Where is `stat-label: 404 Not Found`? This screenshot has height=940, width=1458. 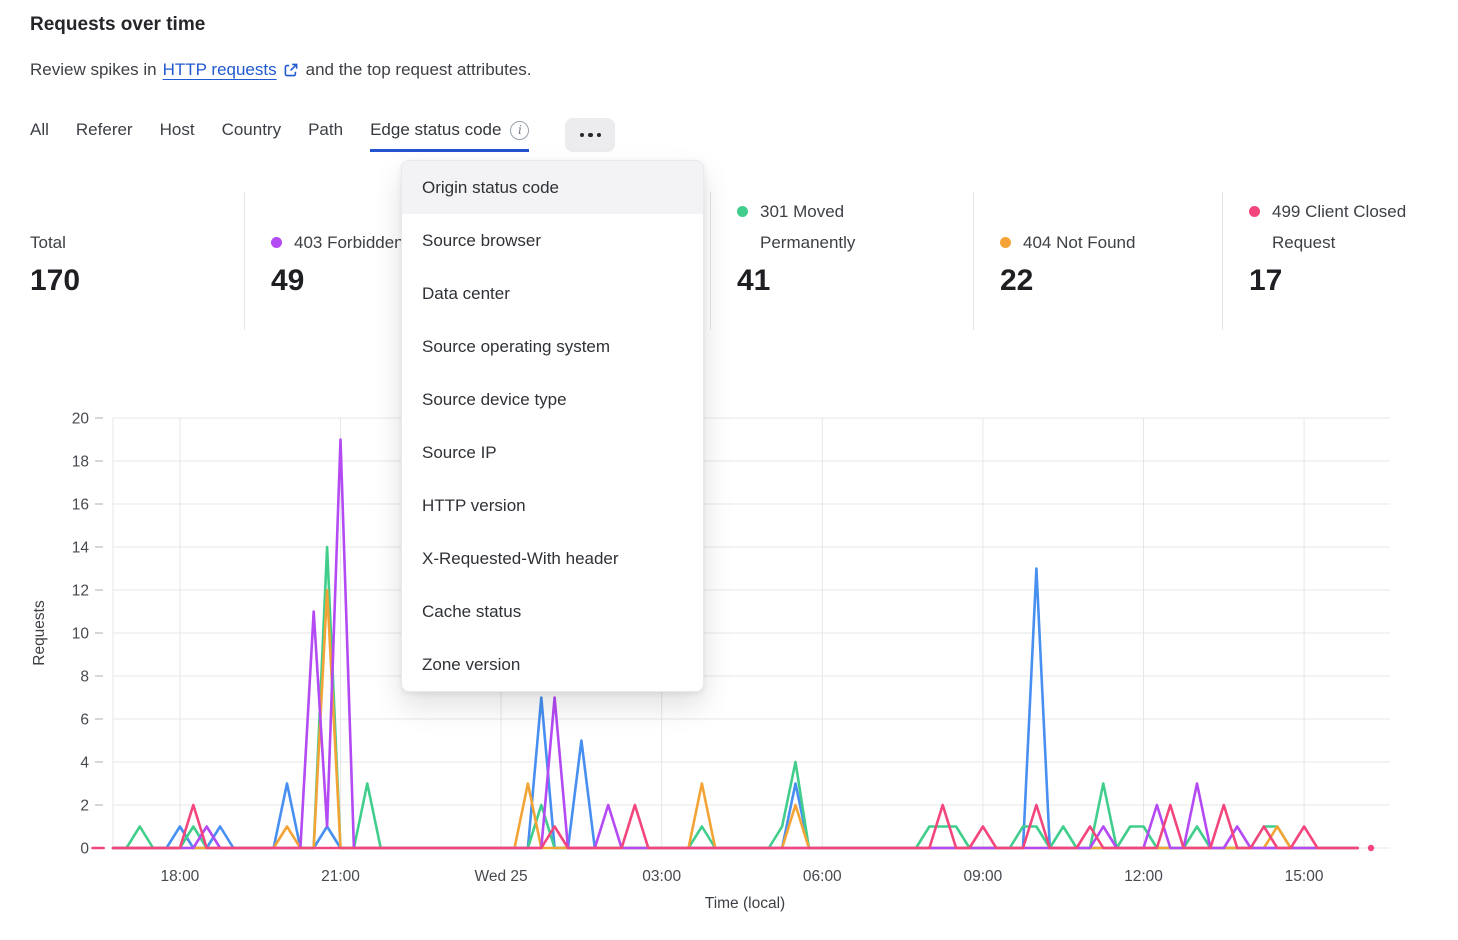
stat-label: 404 Not Found is located at coordinates (1067, 242).